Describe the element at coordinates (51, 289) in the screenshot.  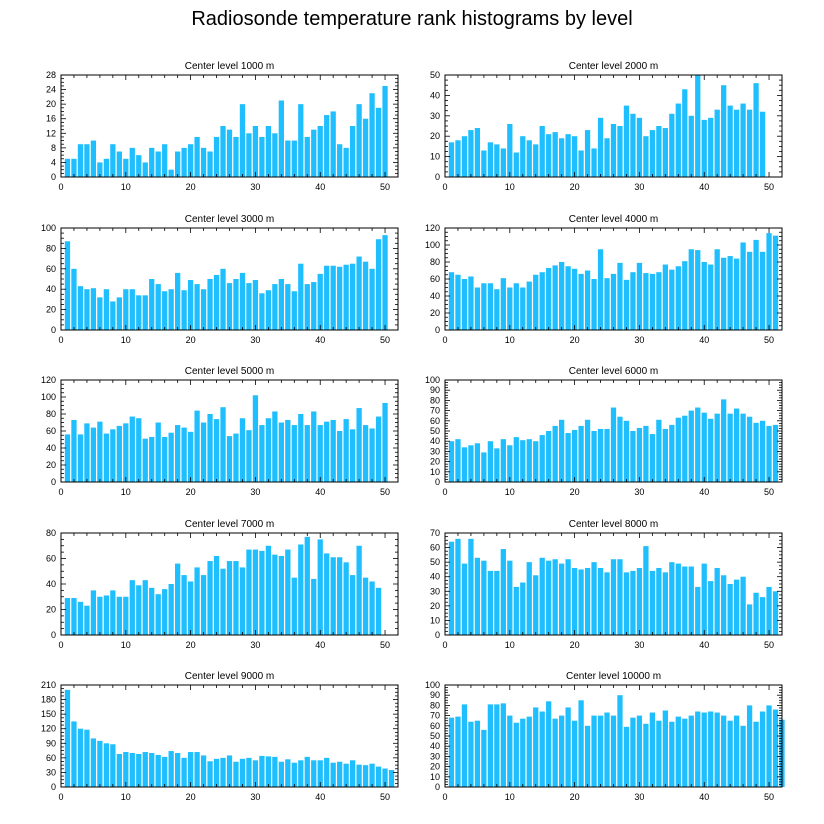
I see `y-tick-label: 40` at that location.